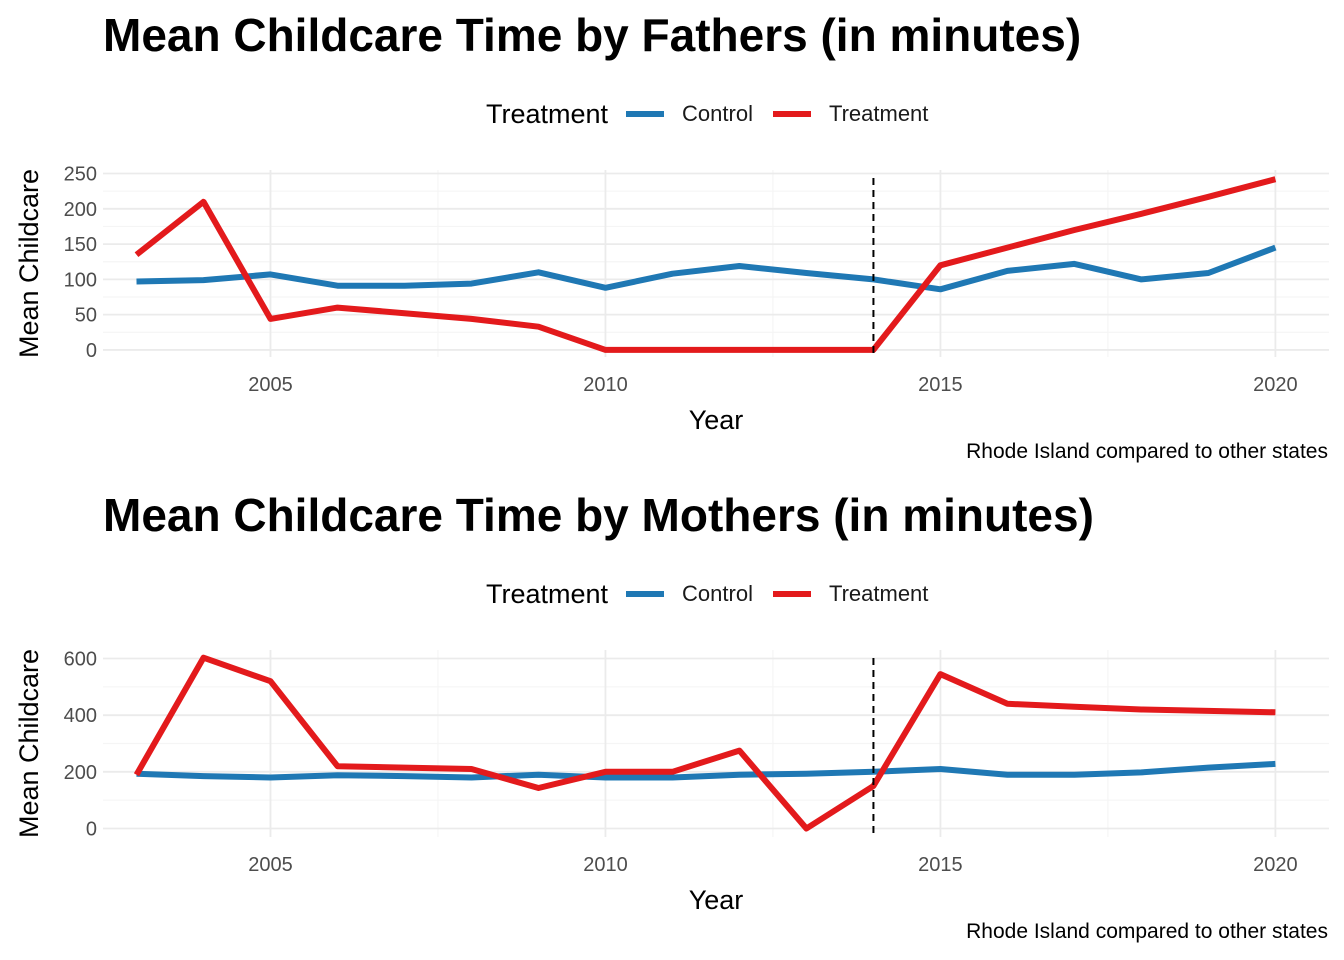 The height and width of the screenshot is (960, 1344). I want to click on y-tick-label: 50, so click(86, 316).